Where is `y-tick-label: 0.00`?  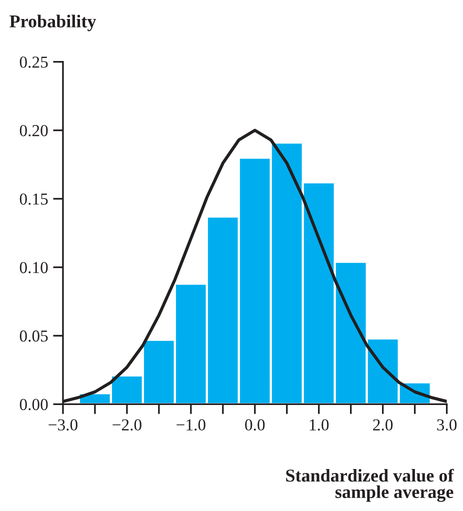 y-tick-label: 0.00 is located at coordinates (34, 404).